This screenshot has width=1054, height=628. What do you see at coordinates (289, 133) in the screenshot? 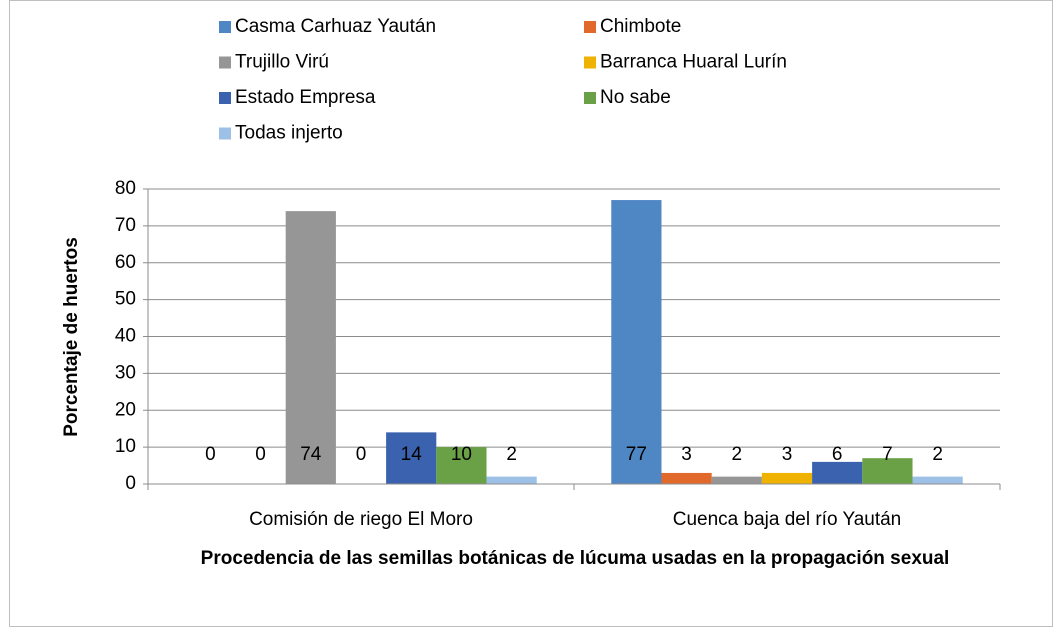
I see `legend-label: Todas injerto` at bounding box center [289, 133].